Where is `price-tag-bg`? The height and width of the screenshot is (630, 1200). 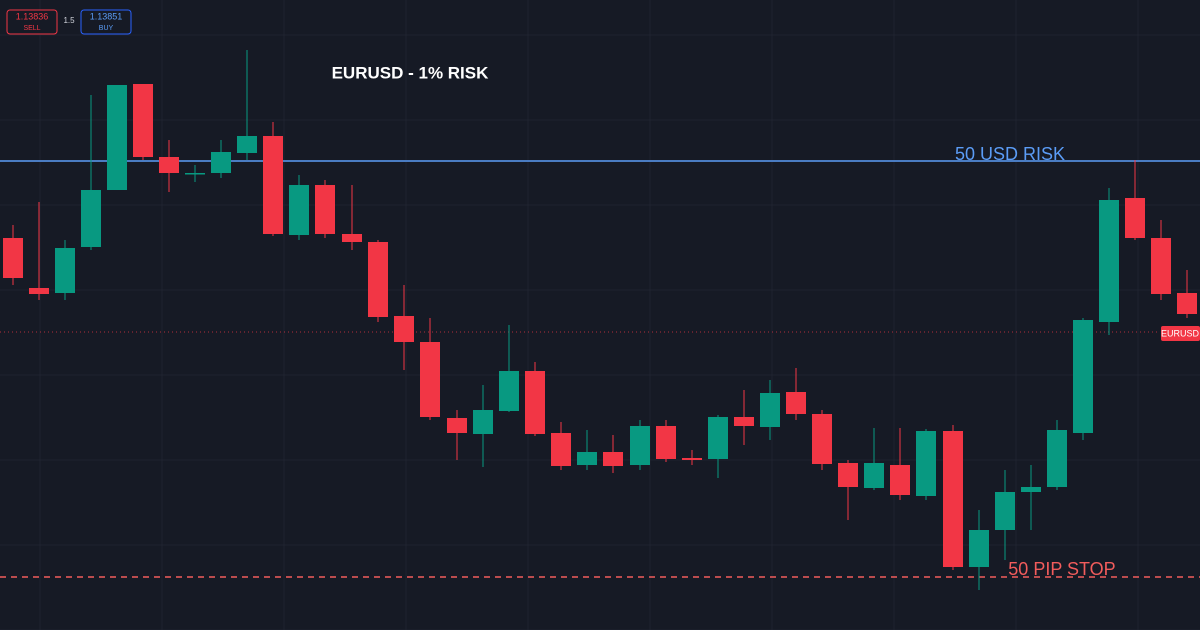 price-tag-bg is located at coordinates (1180, 333).